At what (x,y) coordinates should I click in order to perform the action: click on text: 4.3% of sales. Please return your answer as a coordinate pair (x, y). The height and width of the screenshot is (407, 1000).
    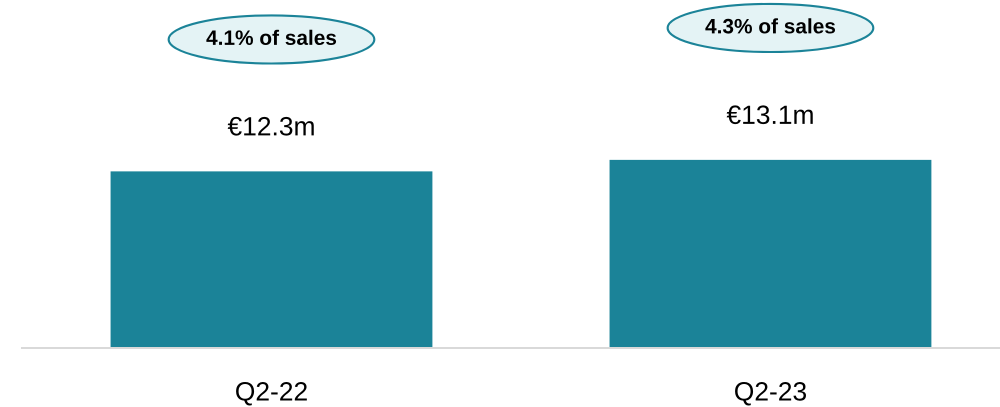
    Looking at the image, I should click on (770, 26).